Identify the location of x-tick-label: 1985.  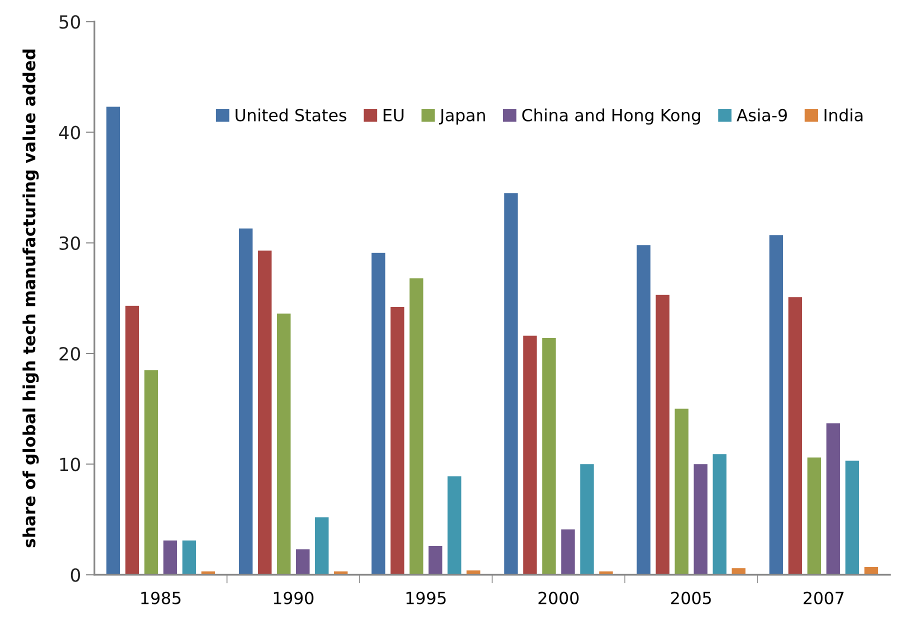
(160, 598).